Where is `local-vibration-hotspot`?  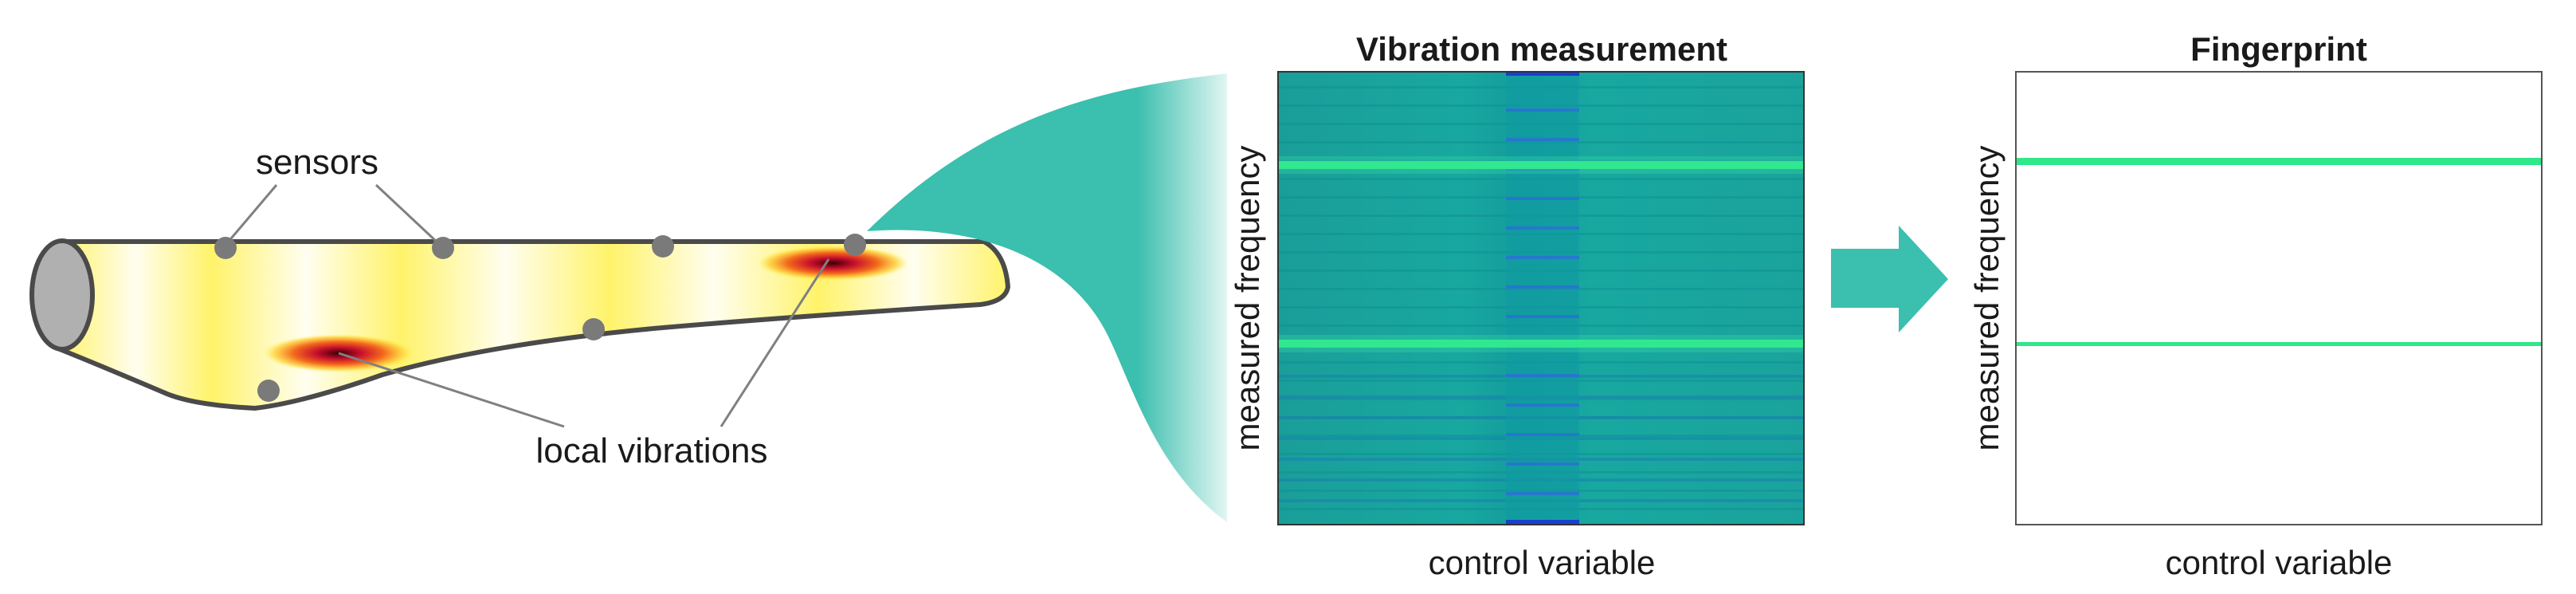
local-vibration-hotspot is located at coordinates (832, 263).